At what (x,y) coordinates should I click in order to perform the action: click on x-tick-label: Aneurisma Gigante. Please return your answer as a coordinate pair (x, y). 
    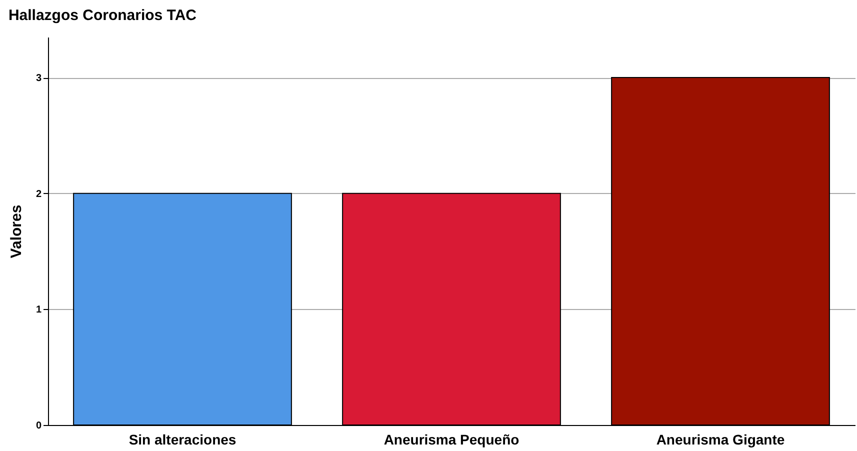
    Looking at the image, I should click on (720, 440).